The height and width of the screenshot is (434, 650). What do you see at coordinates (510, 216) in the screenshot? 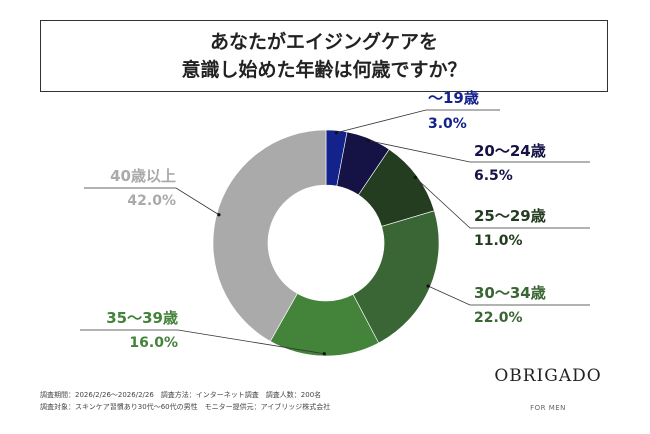
I see `slice-label-3: 25～29歳` at bounding box center [510, 216].